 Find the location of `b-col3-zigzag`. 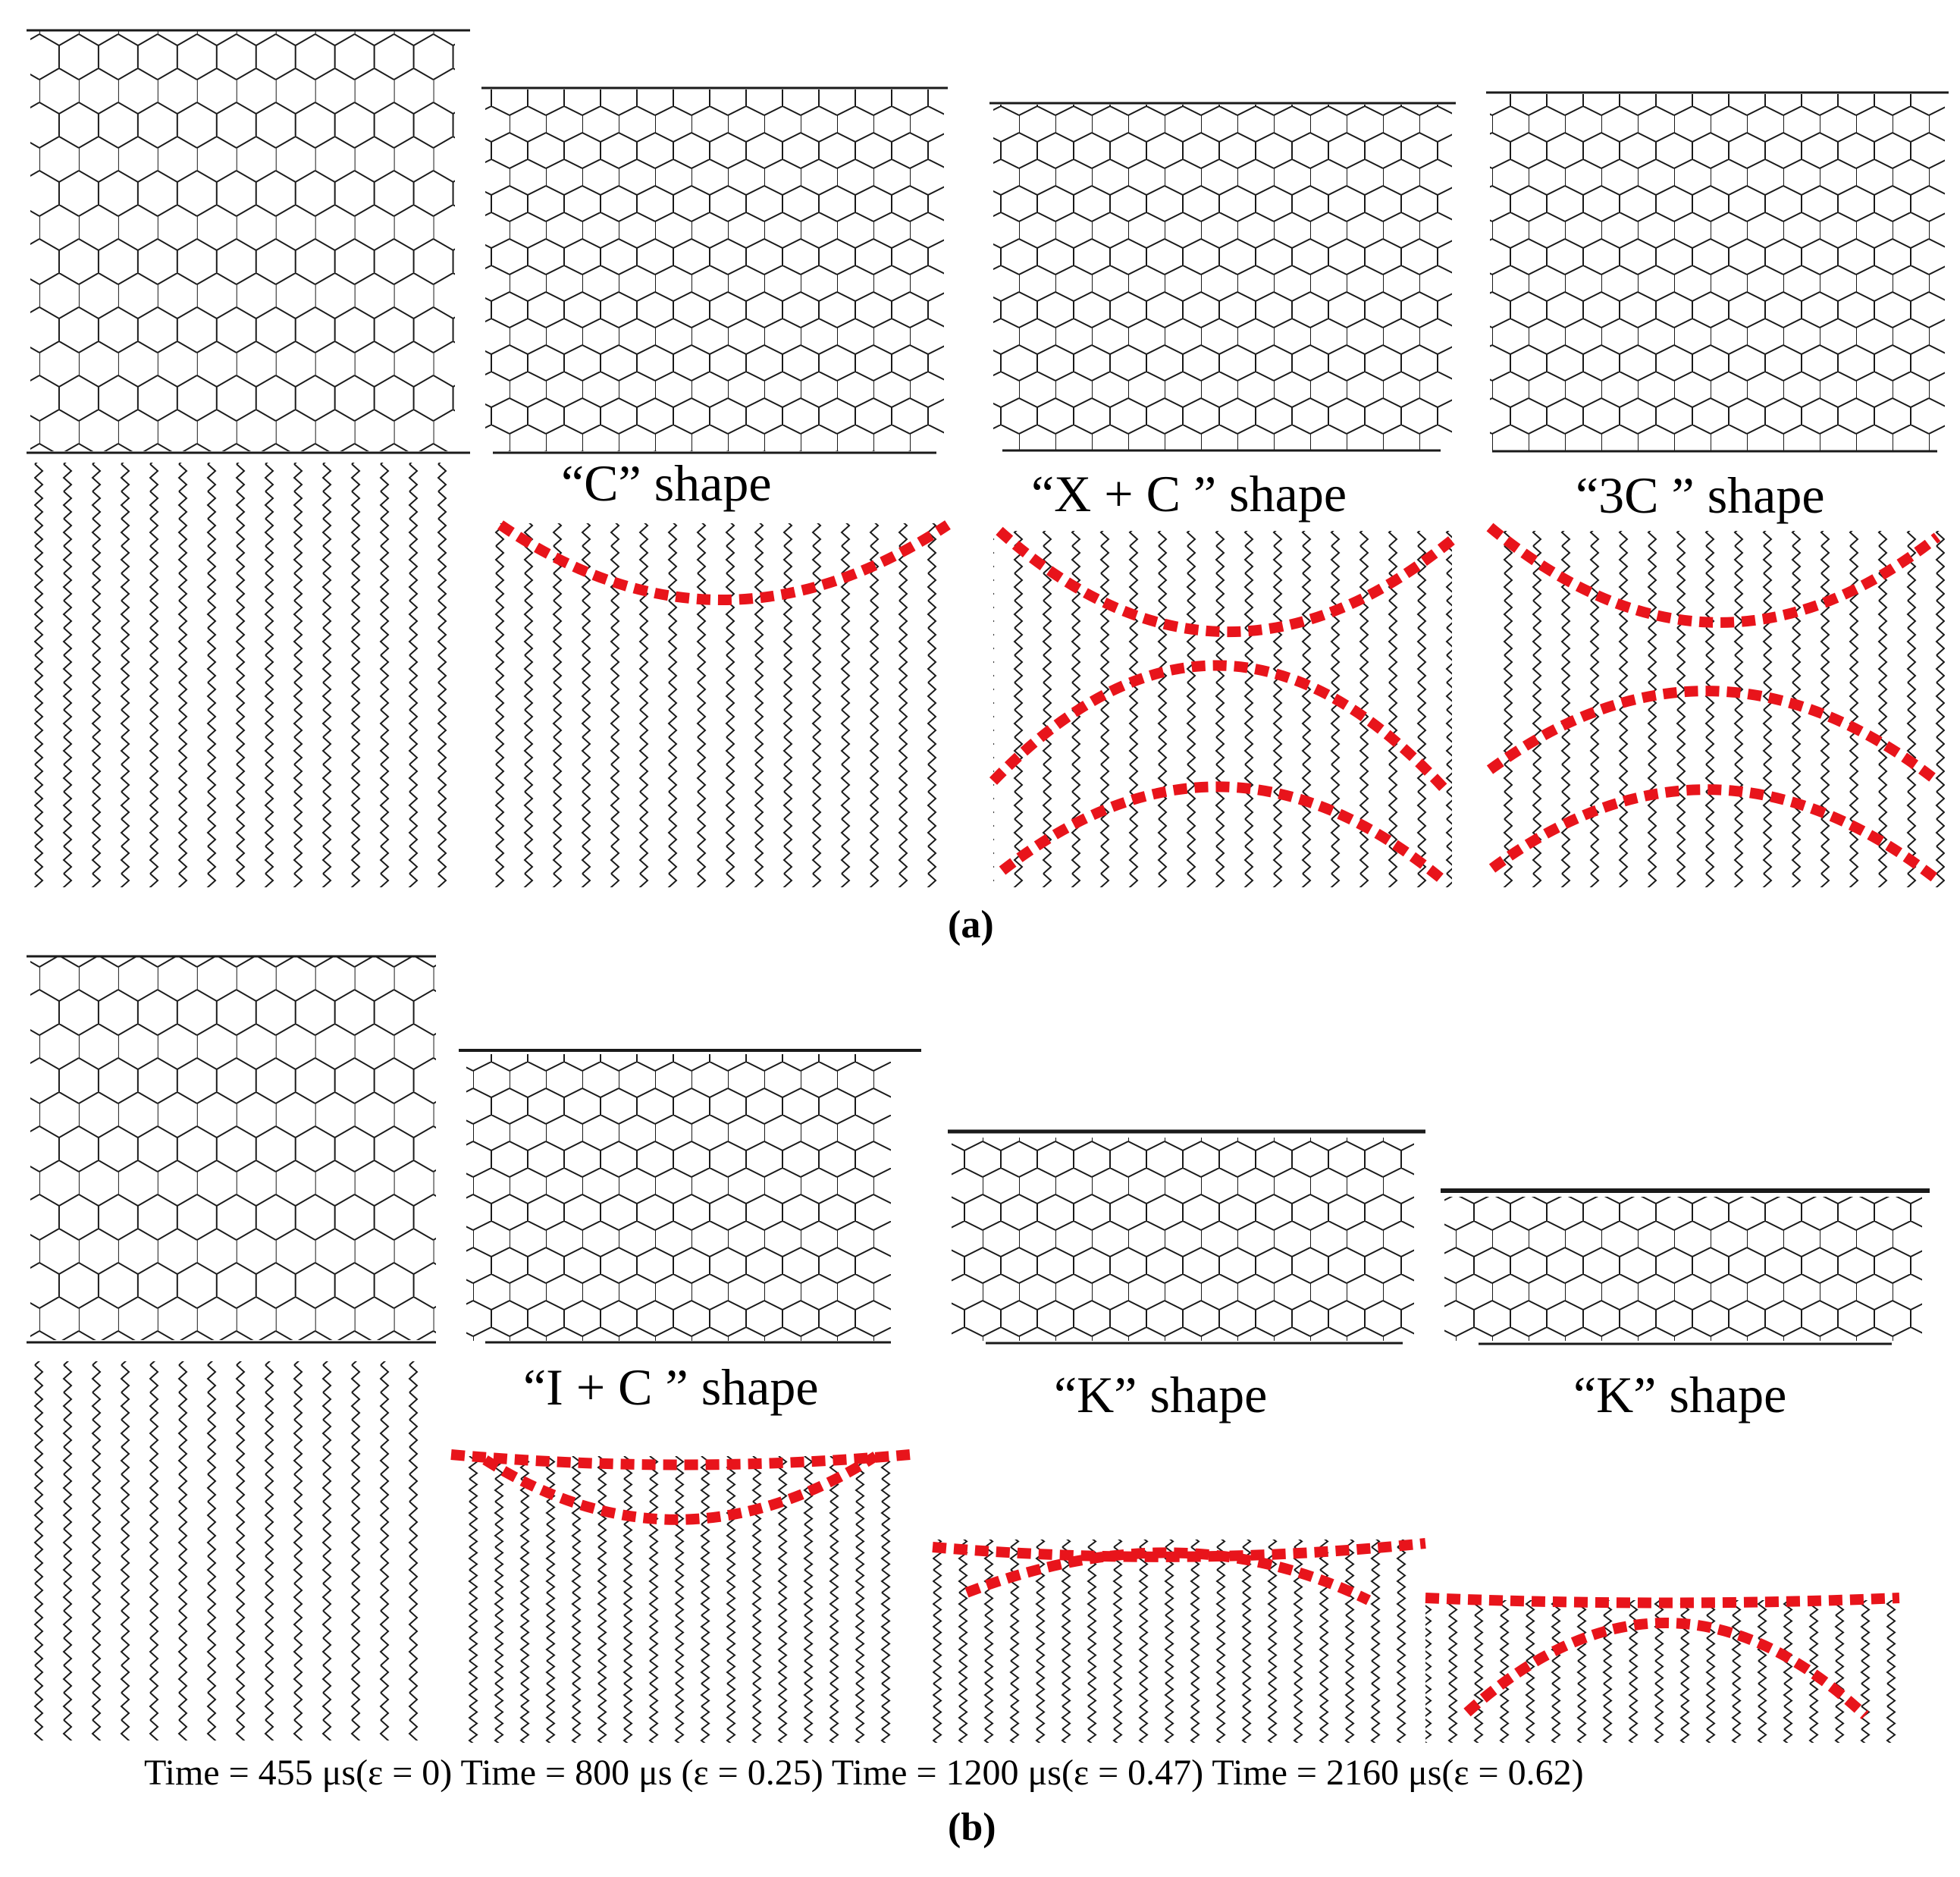

b-col3-zigzag is located at coordinates (1176, 1641).